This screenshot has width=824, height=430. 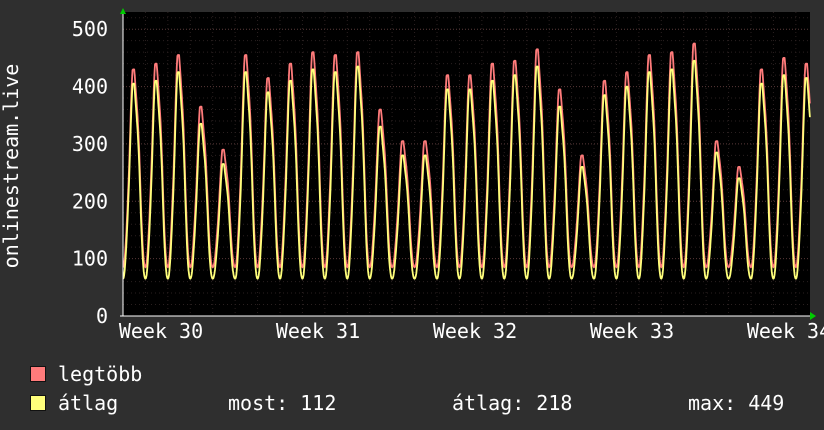 I want to click on y-tick-label: 0, so click(x=102, y=316).